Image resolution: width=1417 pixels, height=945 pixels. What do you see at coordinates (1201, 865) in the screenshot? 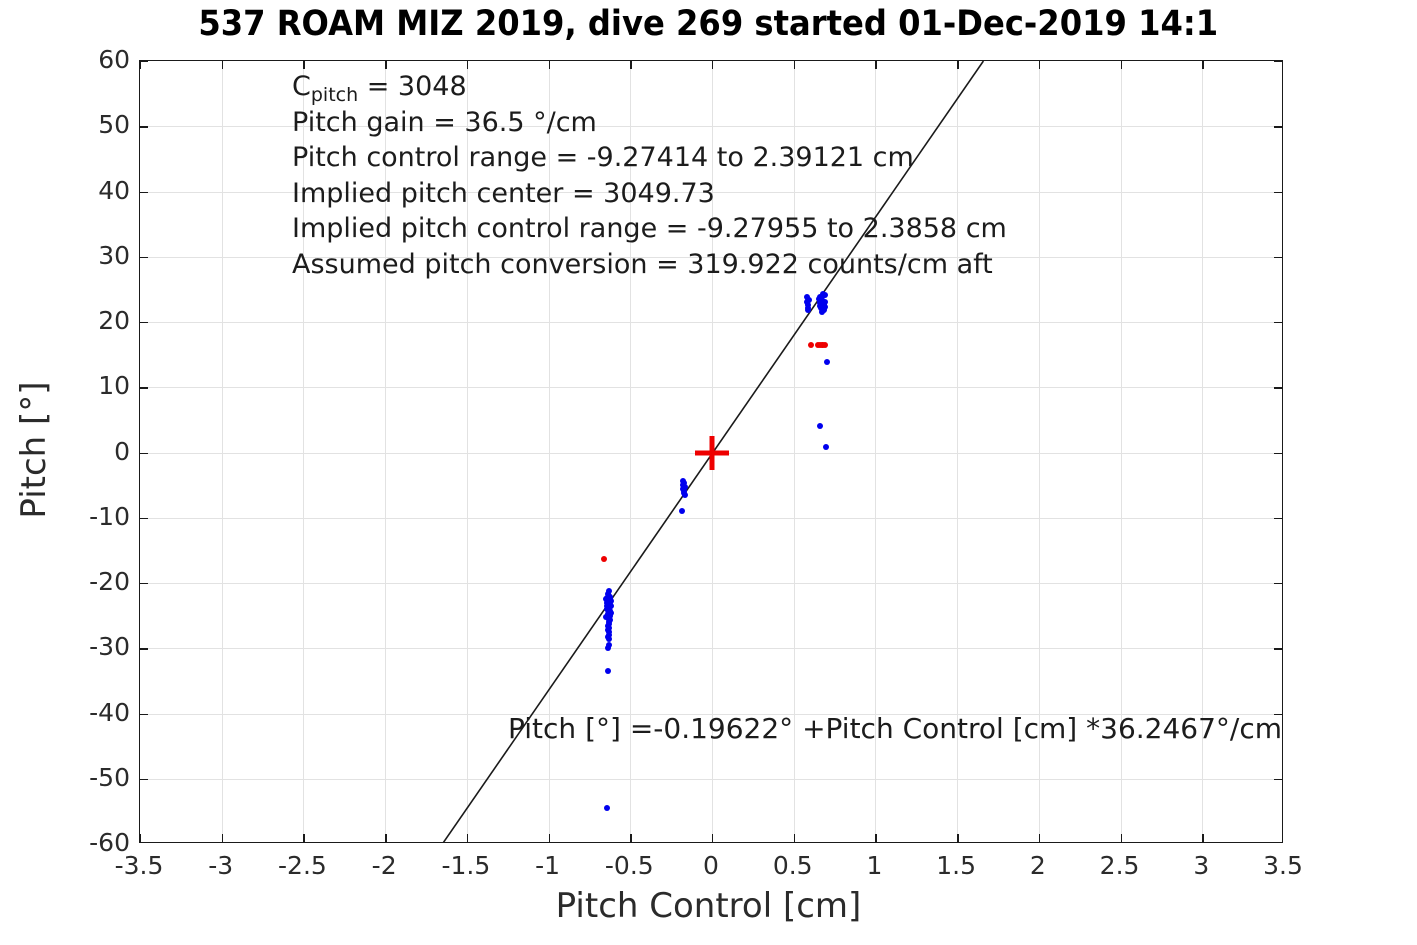
I see `x-tick-label: 3` at bounding box center [1201, 865].